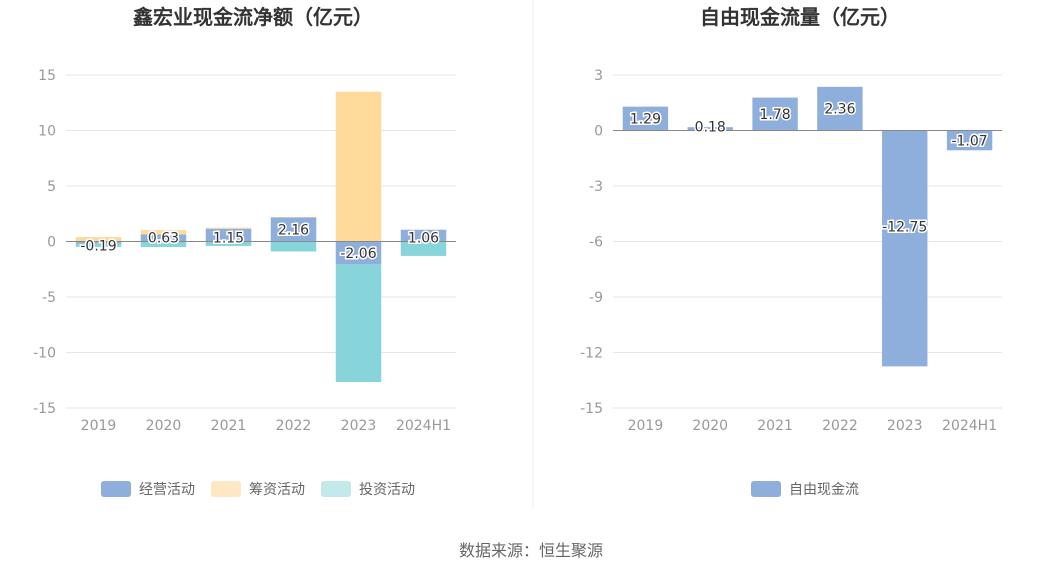 The image size is (1062, 573). Describe the element at coordinates (387, 490) in the screenshot. I see `legend-label: 投资活动` at that location.